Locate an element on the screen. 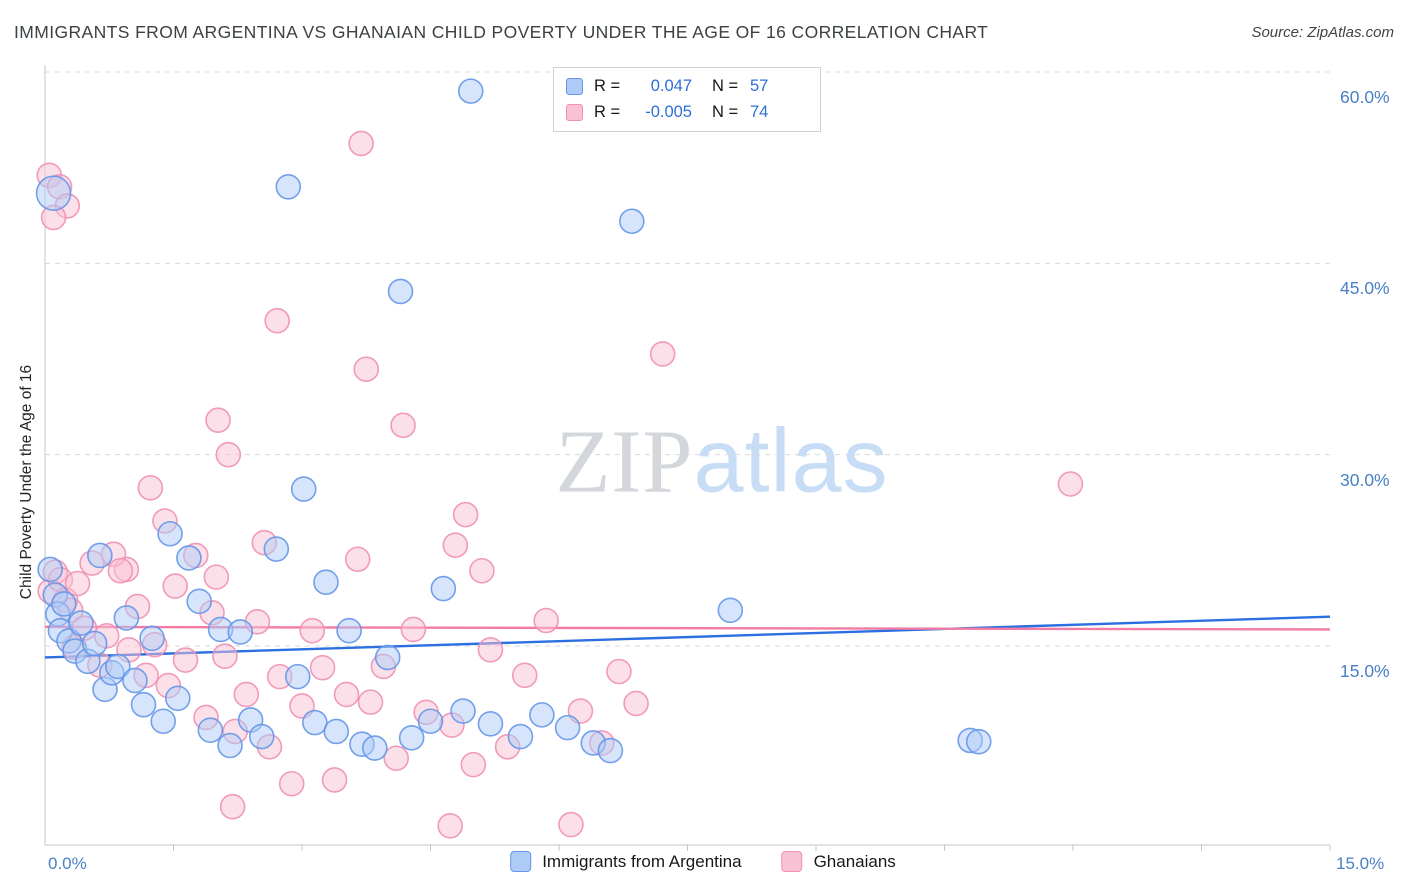  stats-row-argentina: R = 0.047 N = 57 is located at coordinates (687, 86).